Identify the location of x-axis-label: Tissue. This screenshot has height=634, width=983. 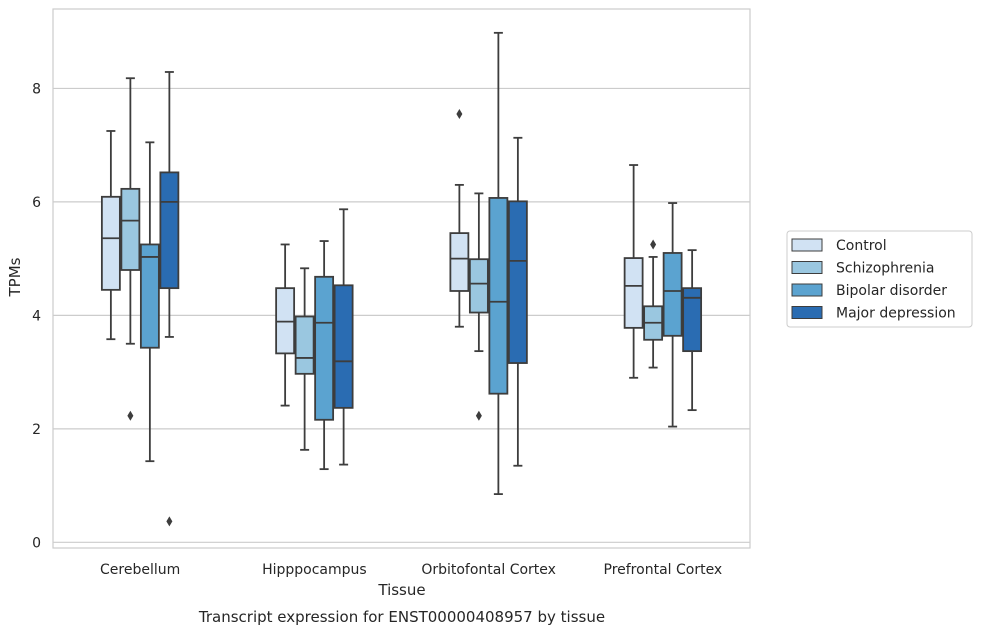
(401, 590).